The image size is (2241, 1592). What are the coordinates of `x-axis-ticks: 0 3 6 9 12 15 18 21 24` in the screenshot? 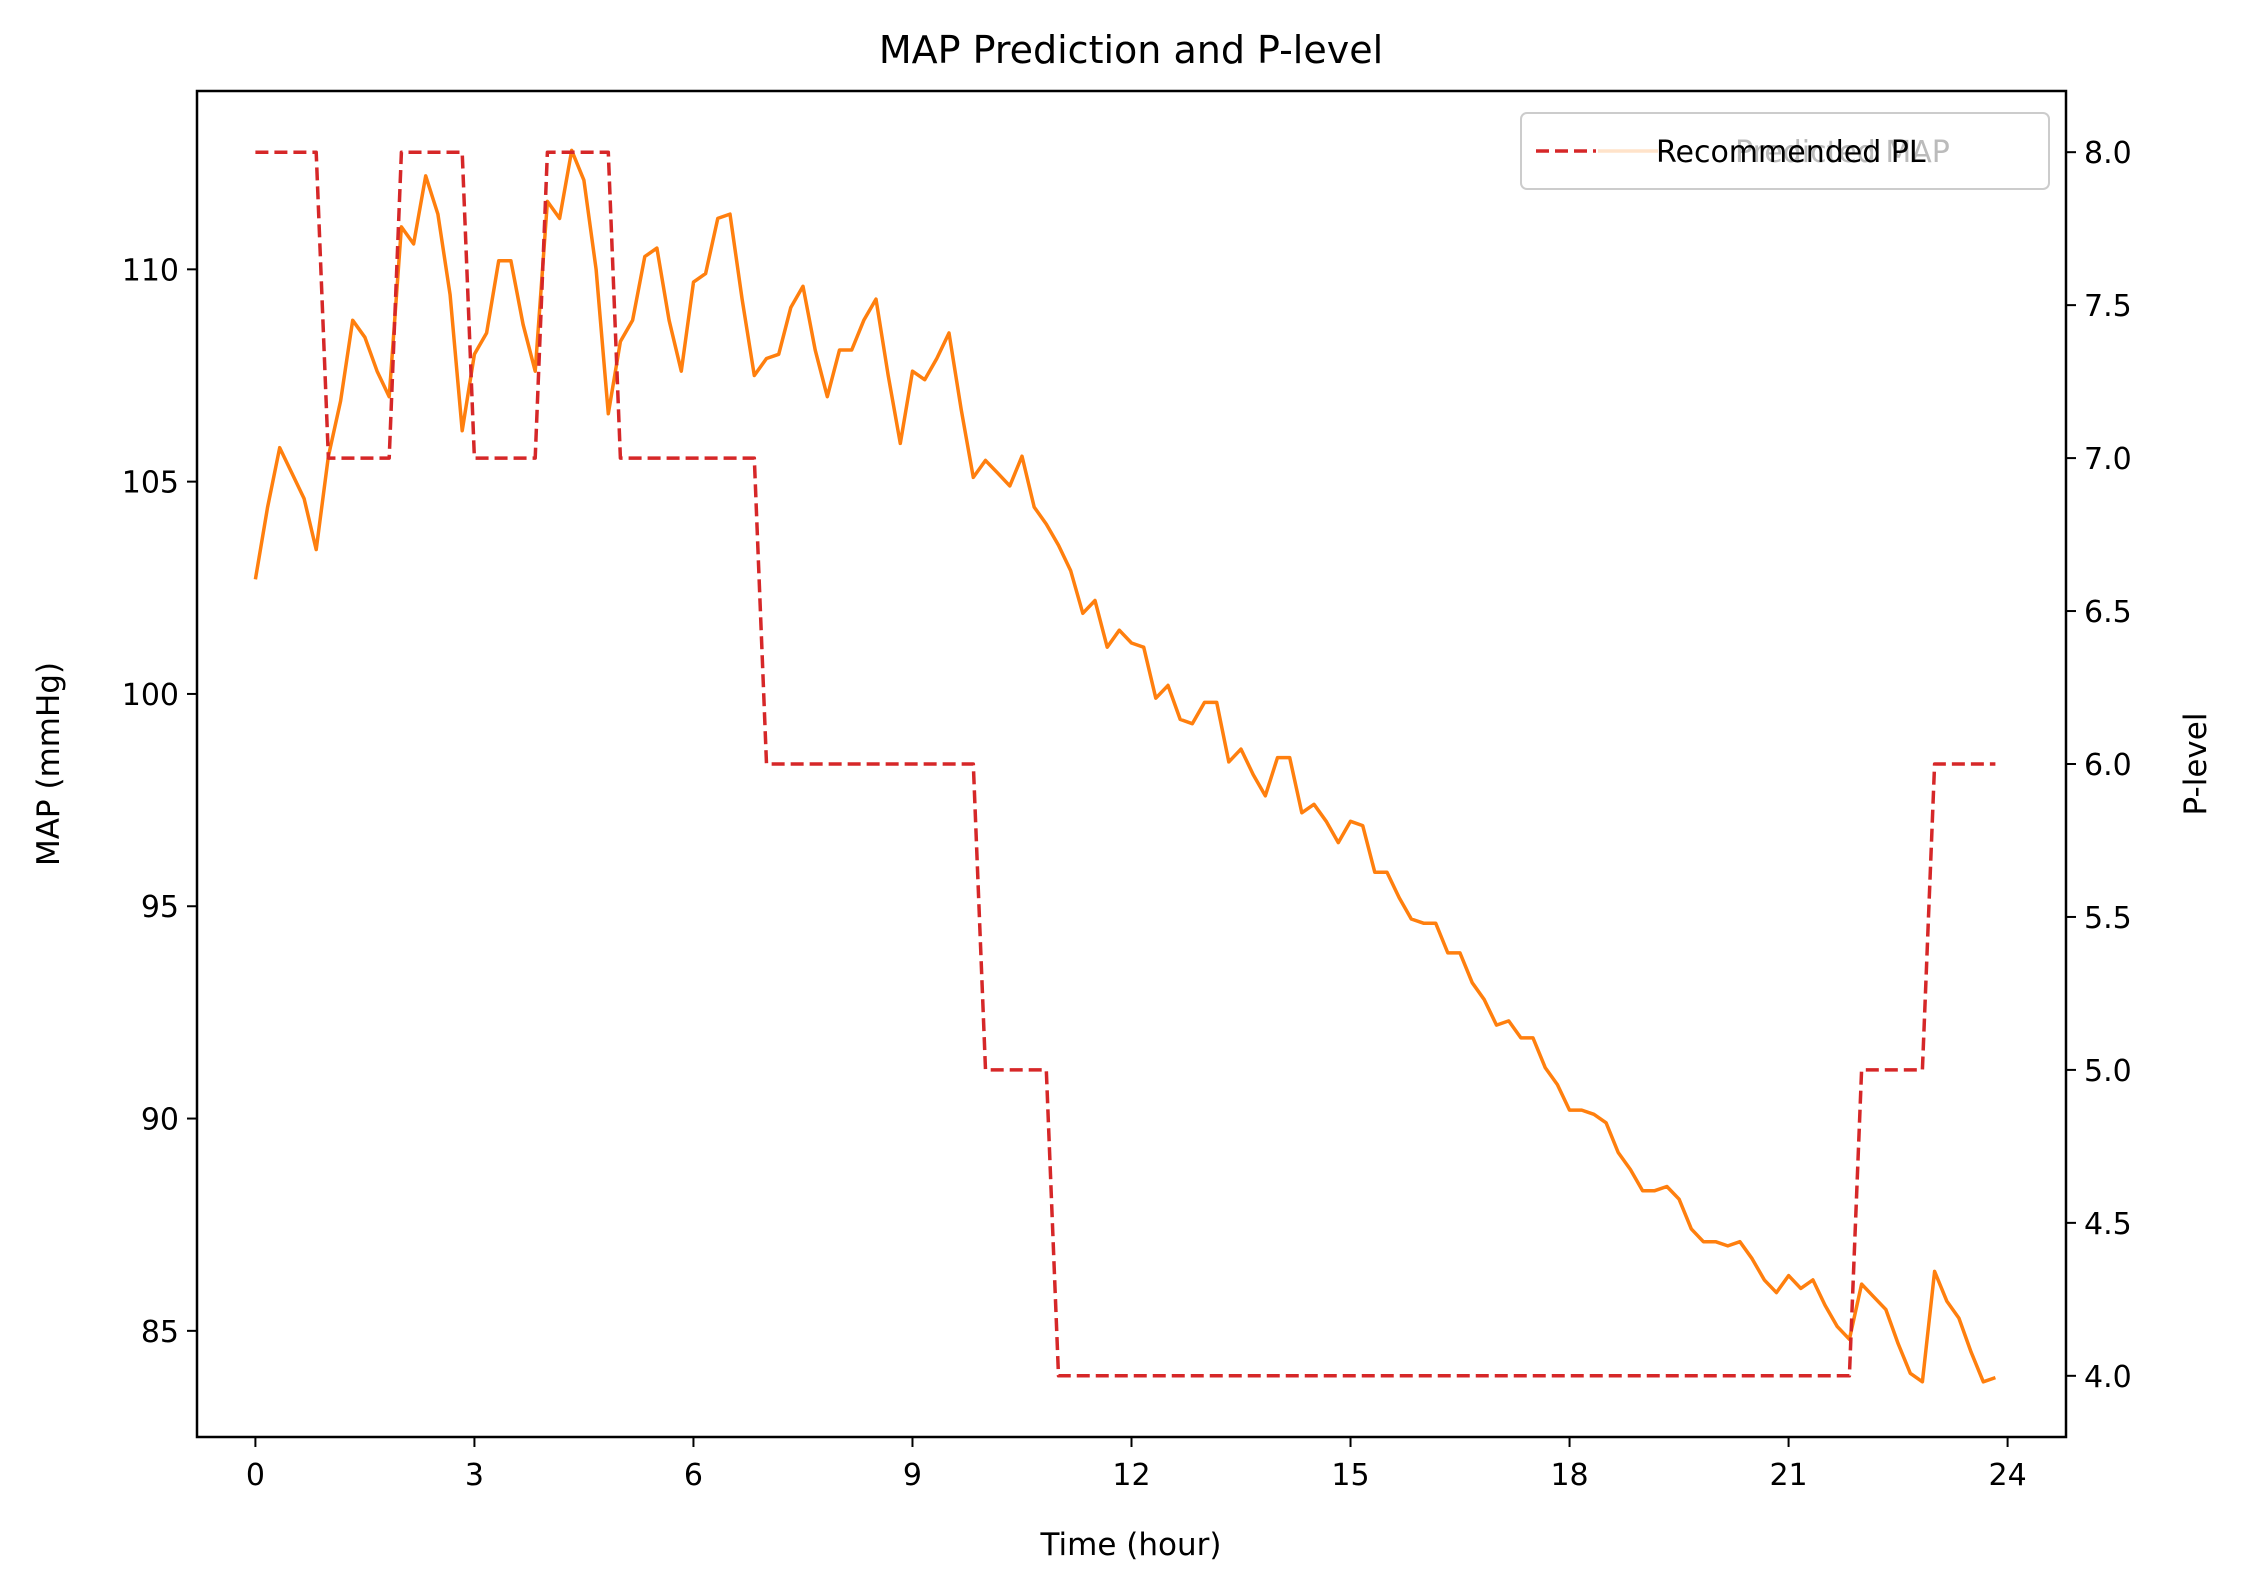 It's located at (1136, 1465).